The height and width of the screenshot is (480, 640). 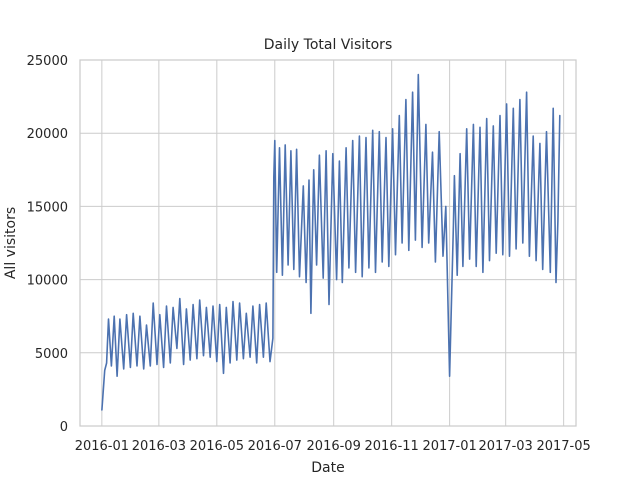 What do you see at coordinates (328, 45) in the screenshot?
I see `chart-title: Daily Total Visitors` at bounding box center [328, 45].